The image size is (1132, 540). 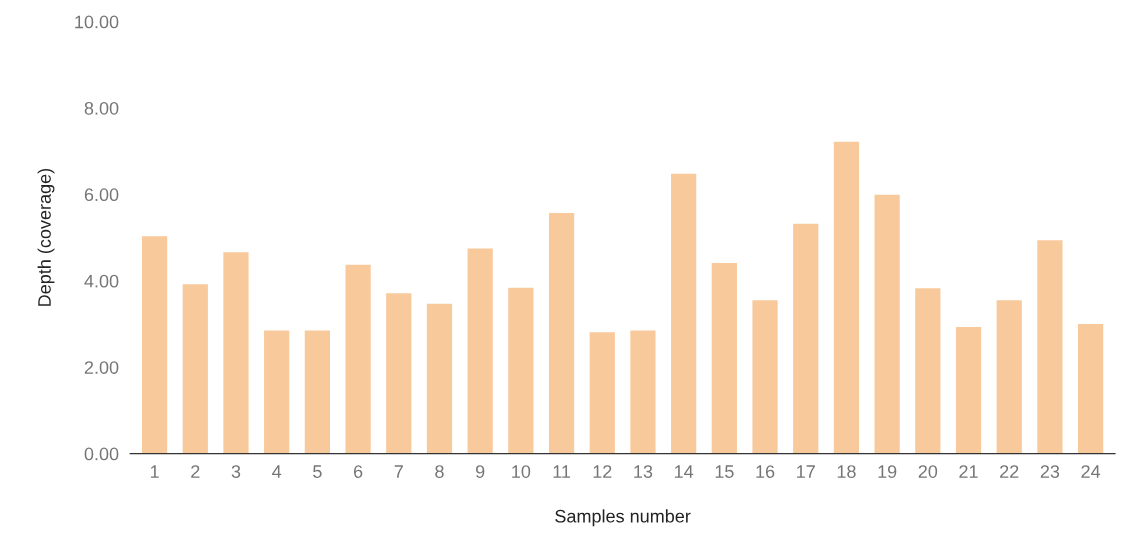 I want to click on x-tick-label: 6, so click(x=358, y=471).